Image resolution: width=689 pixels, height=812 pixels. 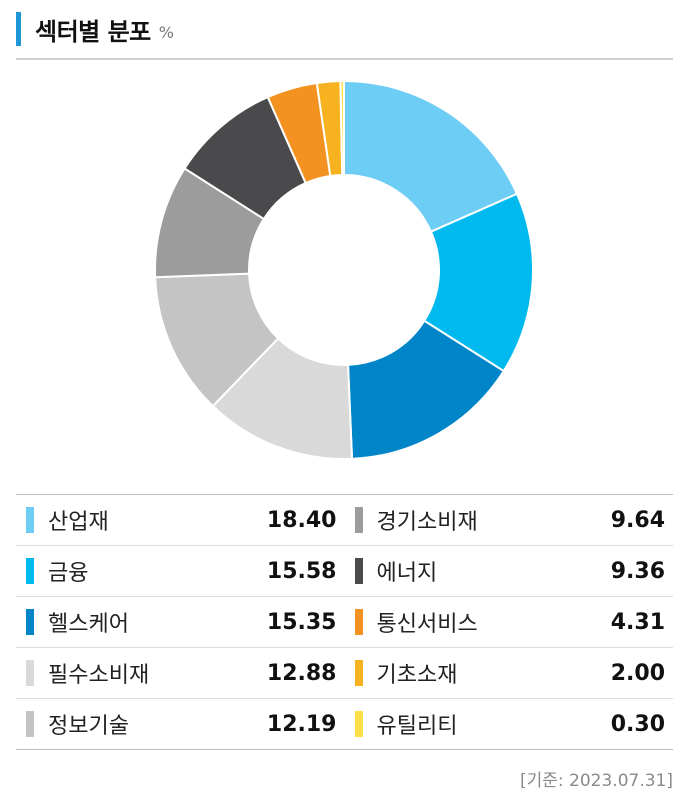 I want to click on legend-label: 에너지, so click(x=407, y=573).